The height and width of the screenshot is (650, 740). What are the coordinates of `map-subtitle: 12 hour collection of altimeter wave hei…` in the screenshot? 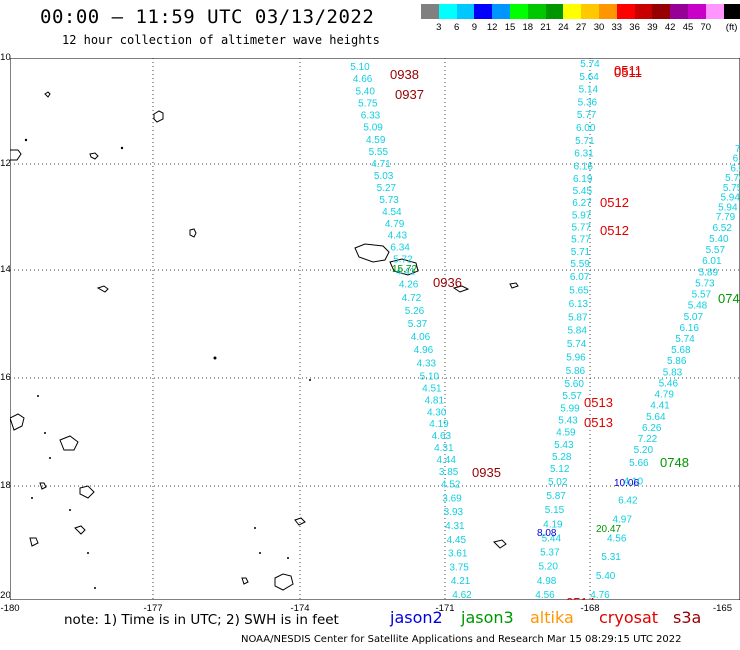 It's located at (221, 40).